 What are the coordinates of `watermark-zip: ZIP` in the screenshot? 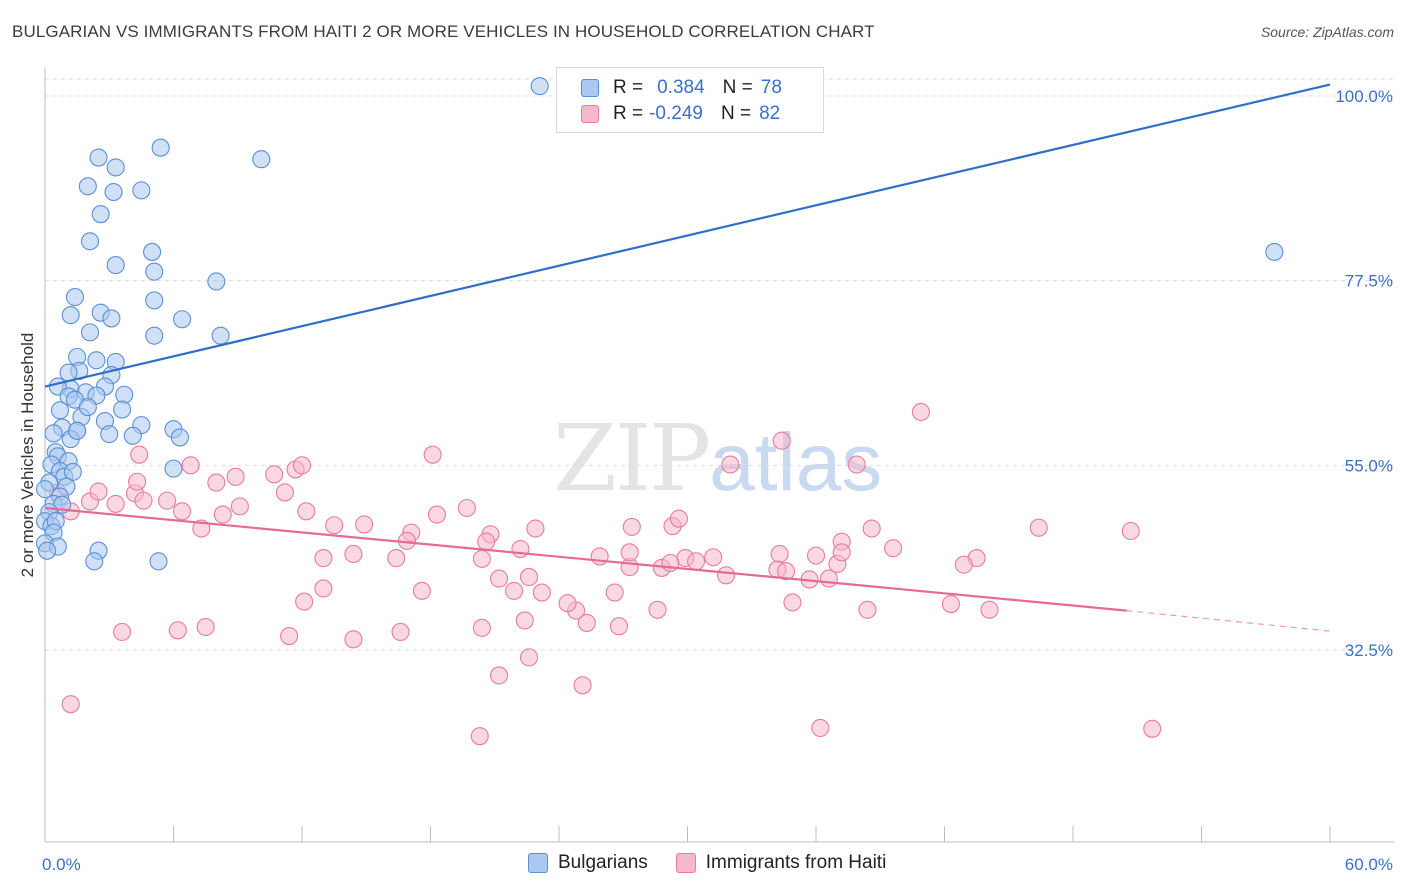 It's located at (632, 458).